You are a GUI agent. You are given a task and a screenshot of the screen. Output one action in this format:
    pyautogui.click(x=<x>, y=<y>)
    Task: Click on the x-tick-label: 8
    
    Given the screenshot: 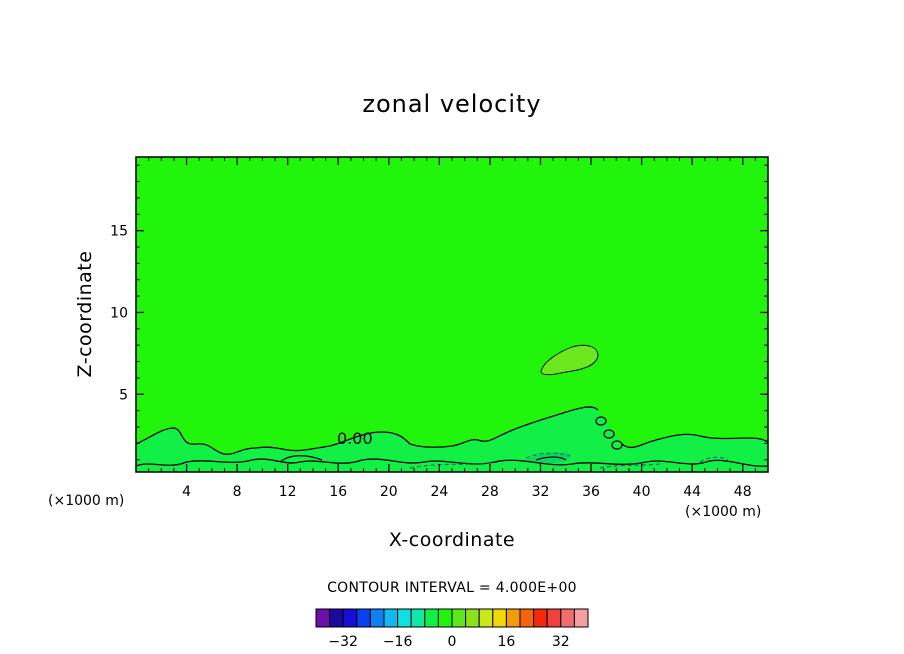 What is the action you would take?
    pyautogui.click(x=237, y=492)
    